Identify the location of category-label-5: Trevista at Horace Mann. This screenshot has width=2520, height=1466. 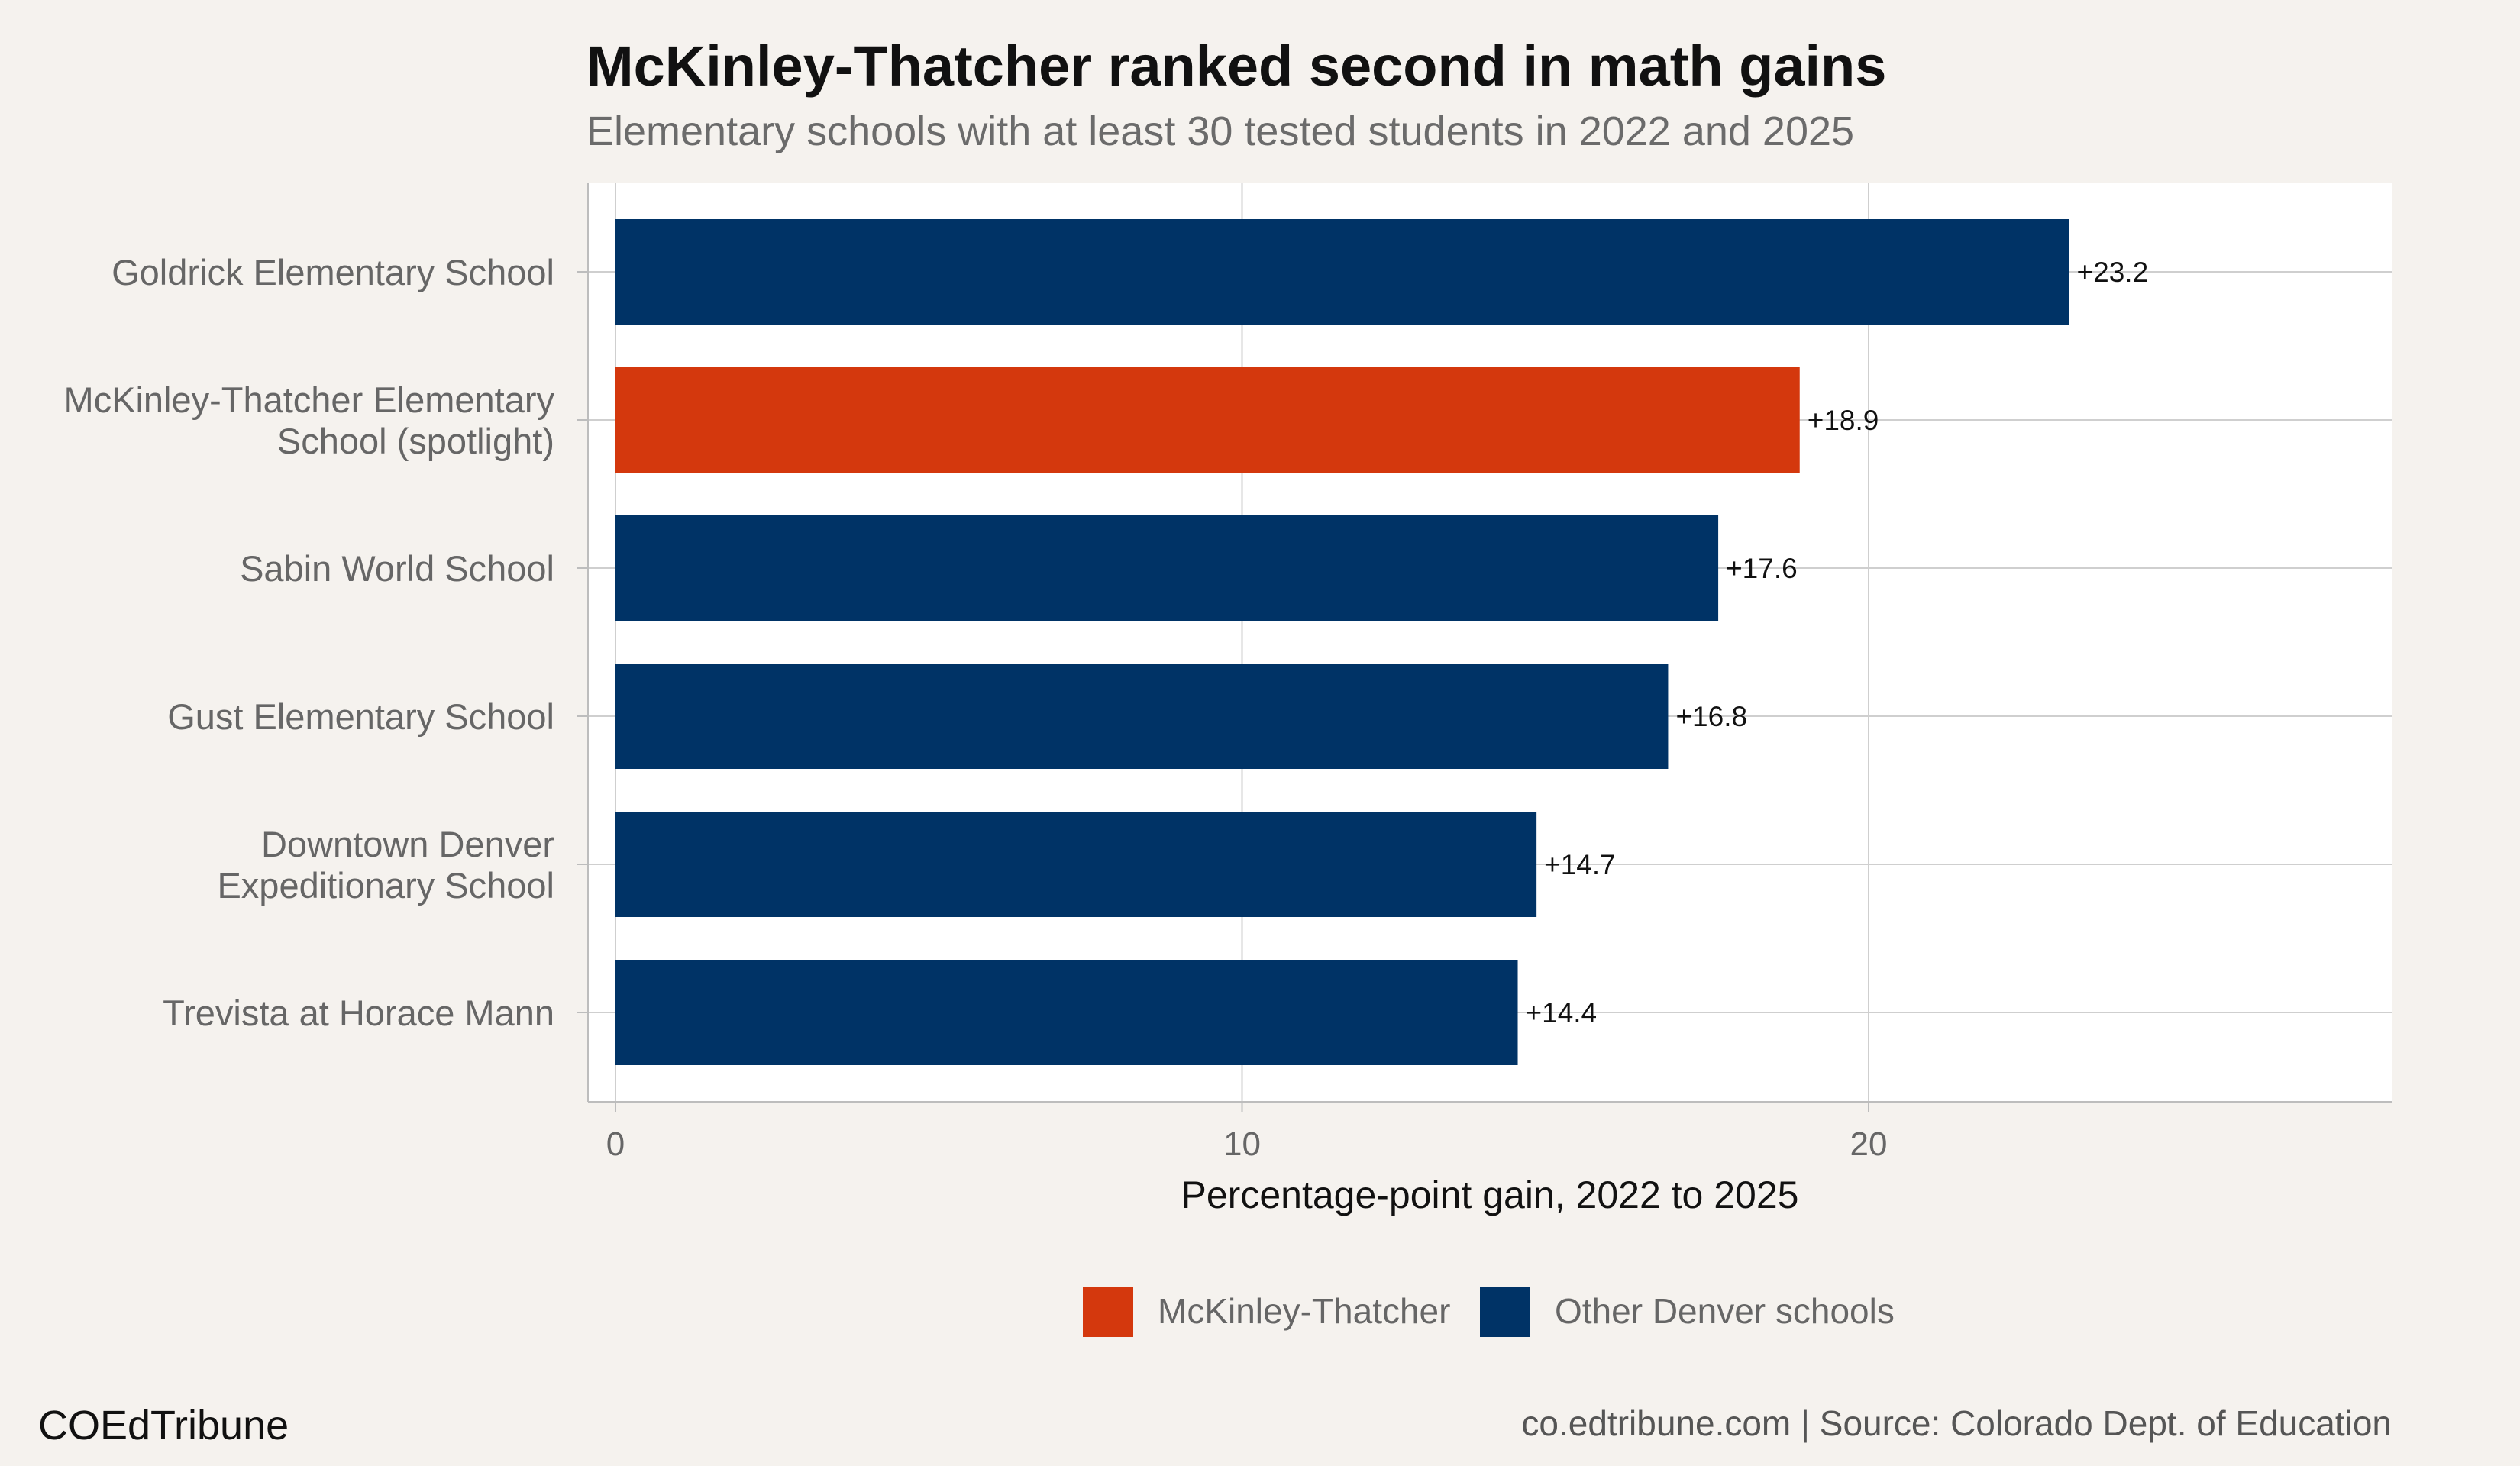
(358, 1013).